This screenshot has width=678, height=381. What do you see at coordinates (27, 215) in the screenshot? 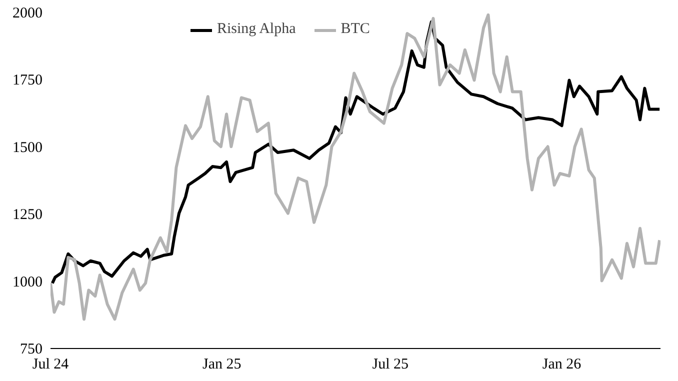
I see `y-tick-label: 1250` at bounding box center [27, 215].